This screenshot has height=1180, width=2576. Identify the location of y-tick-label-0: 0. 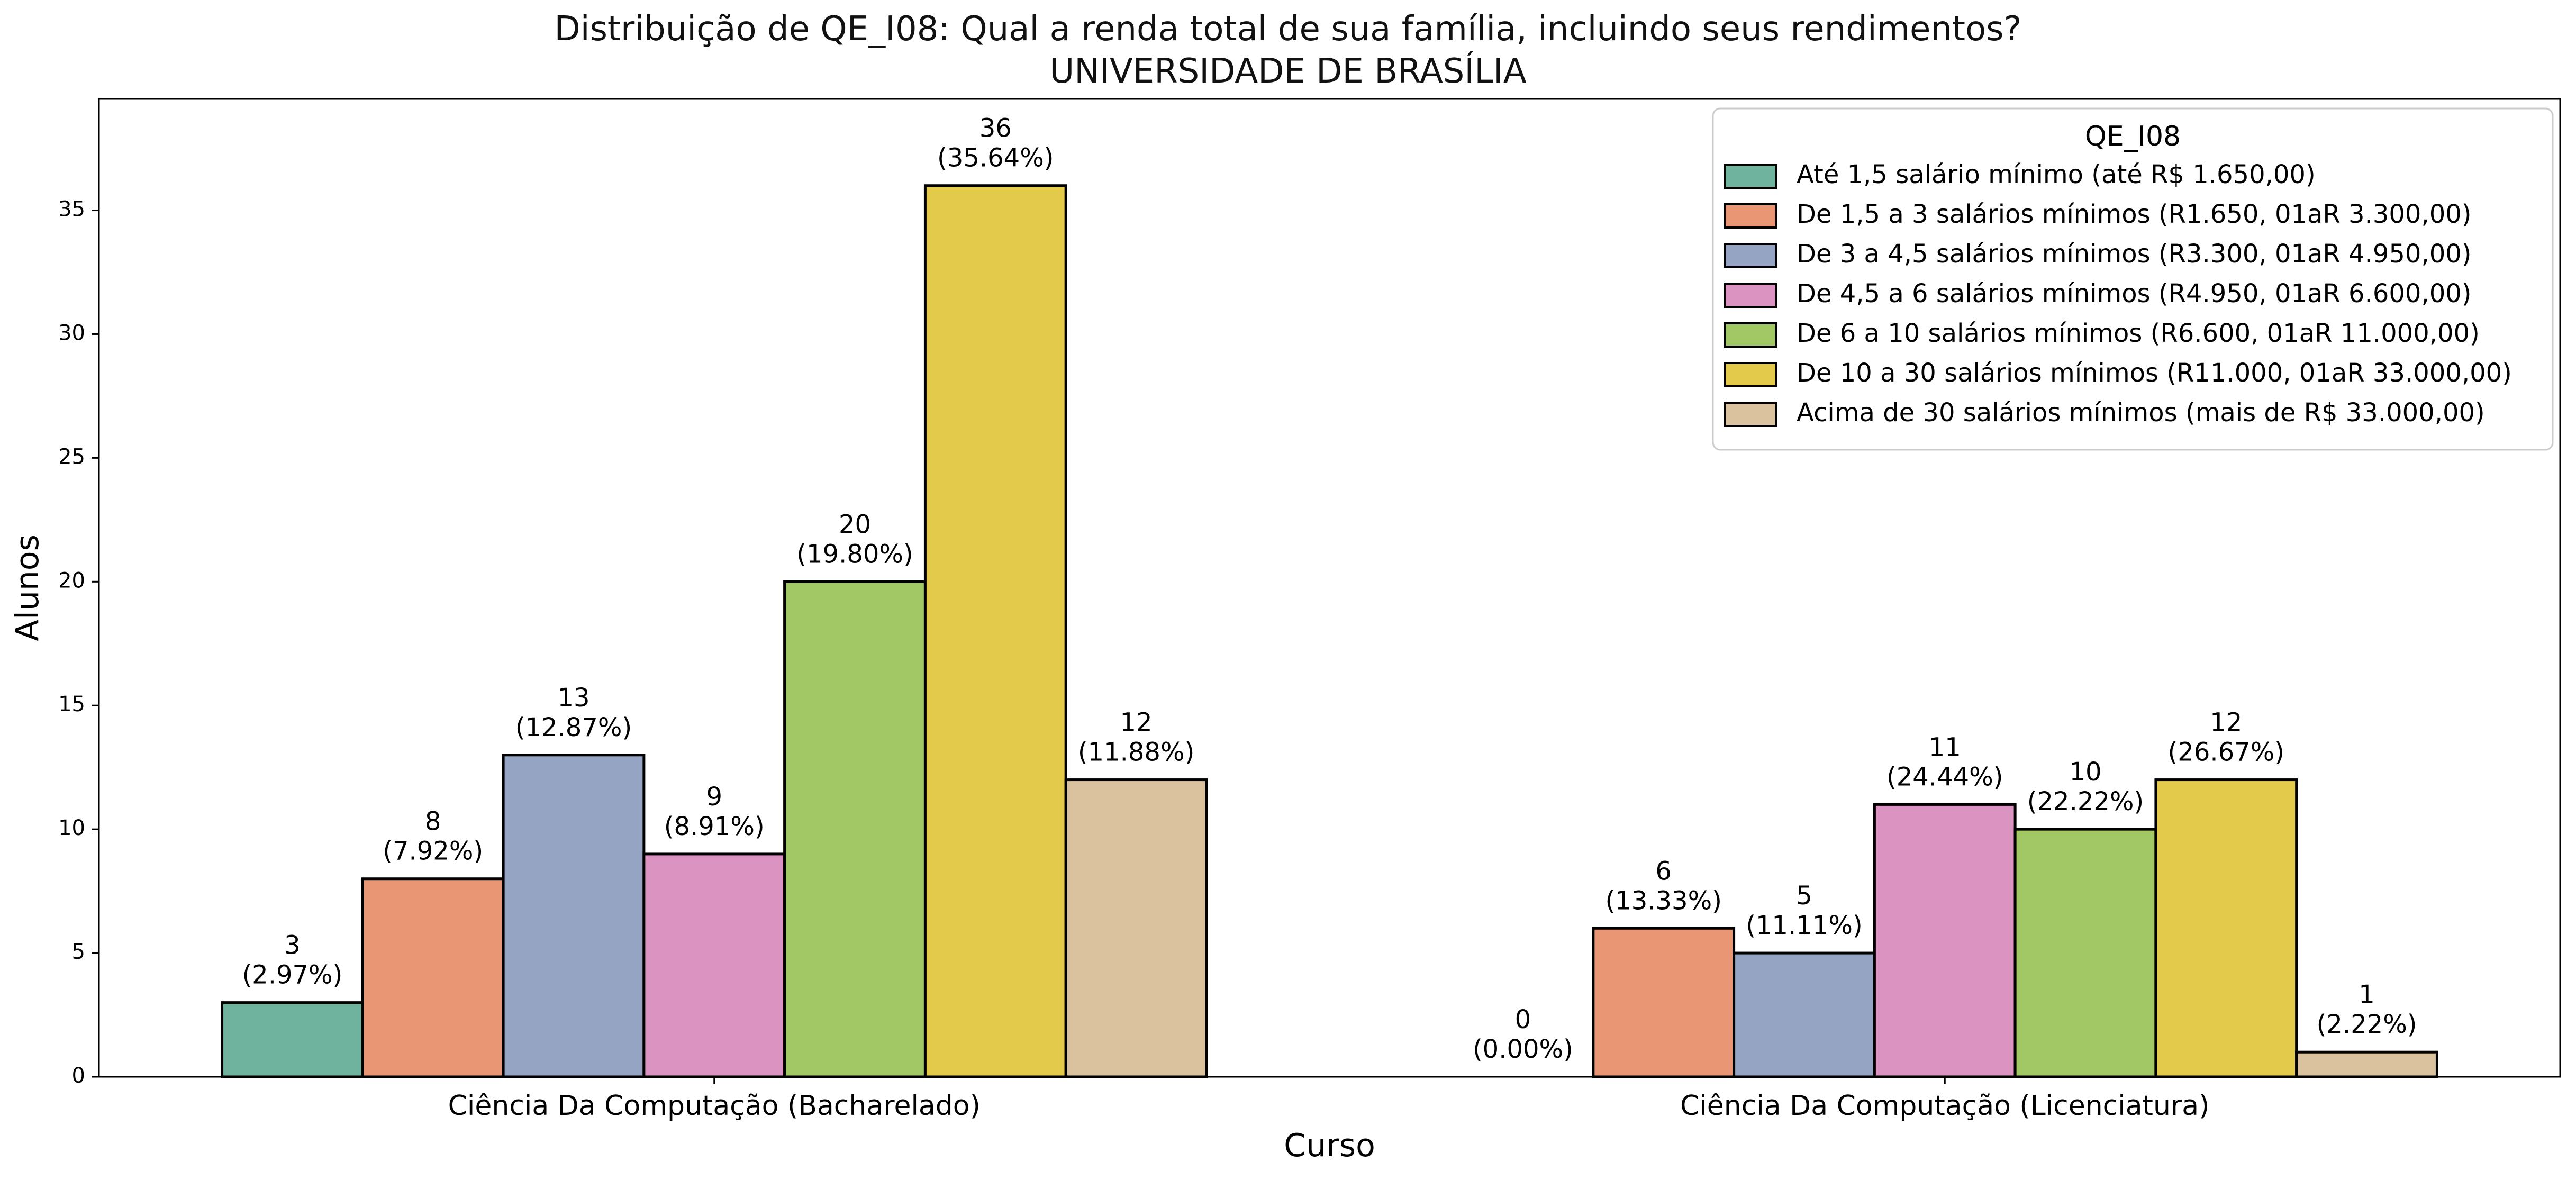
(78, 1076).